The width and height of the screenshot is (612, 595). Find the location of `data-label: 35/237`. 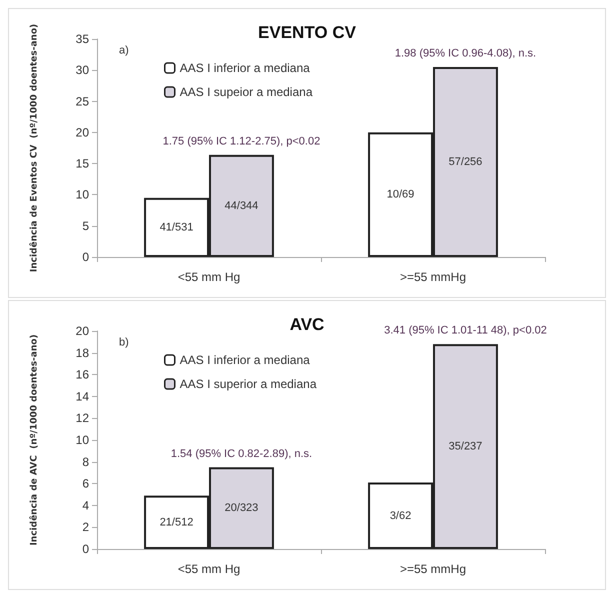

data-label: 35/237 is located at coordinates (465, 446).